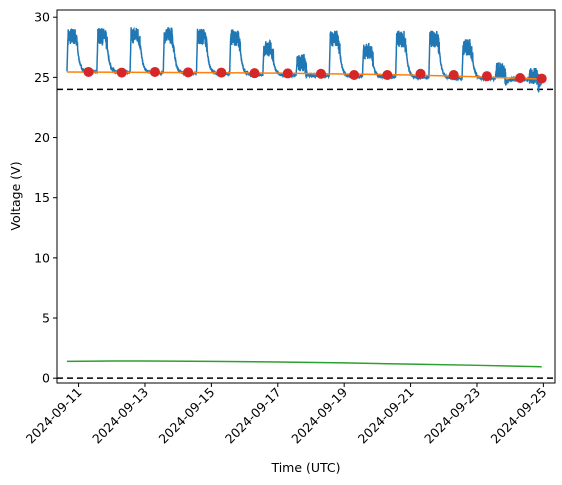  What do you see at coordinates (46, 378) in the screenshot?
I see `y-tick-label: 0` at bounding box center [46, 378].